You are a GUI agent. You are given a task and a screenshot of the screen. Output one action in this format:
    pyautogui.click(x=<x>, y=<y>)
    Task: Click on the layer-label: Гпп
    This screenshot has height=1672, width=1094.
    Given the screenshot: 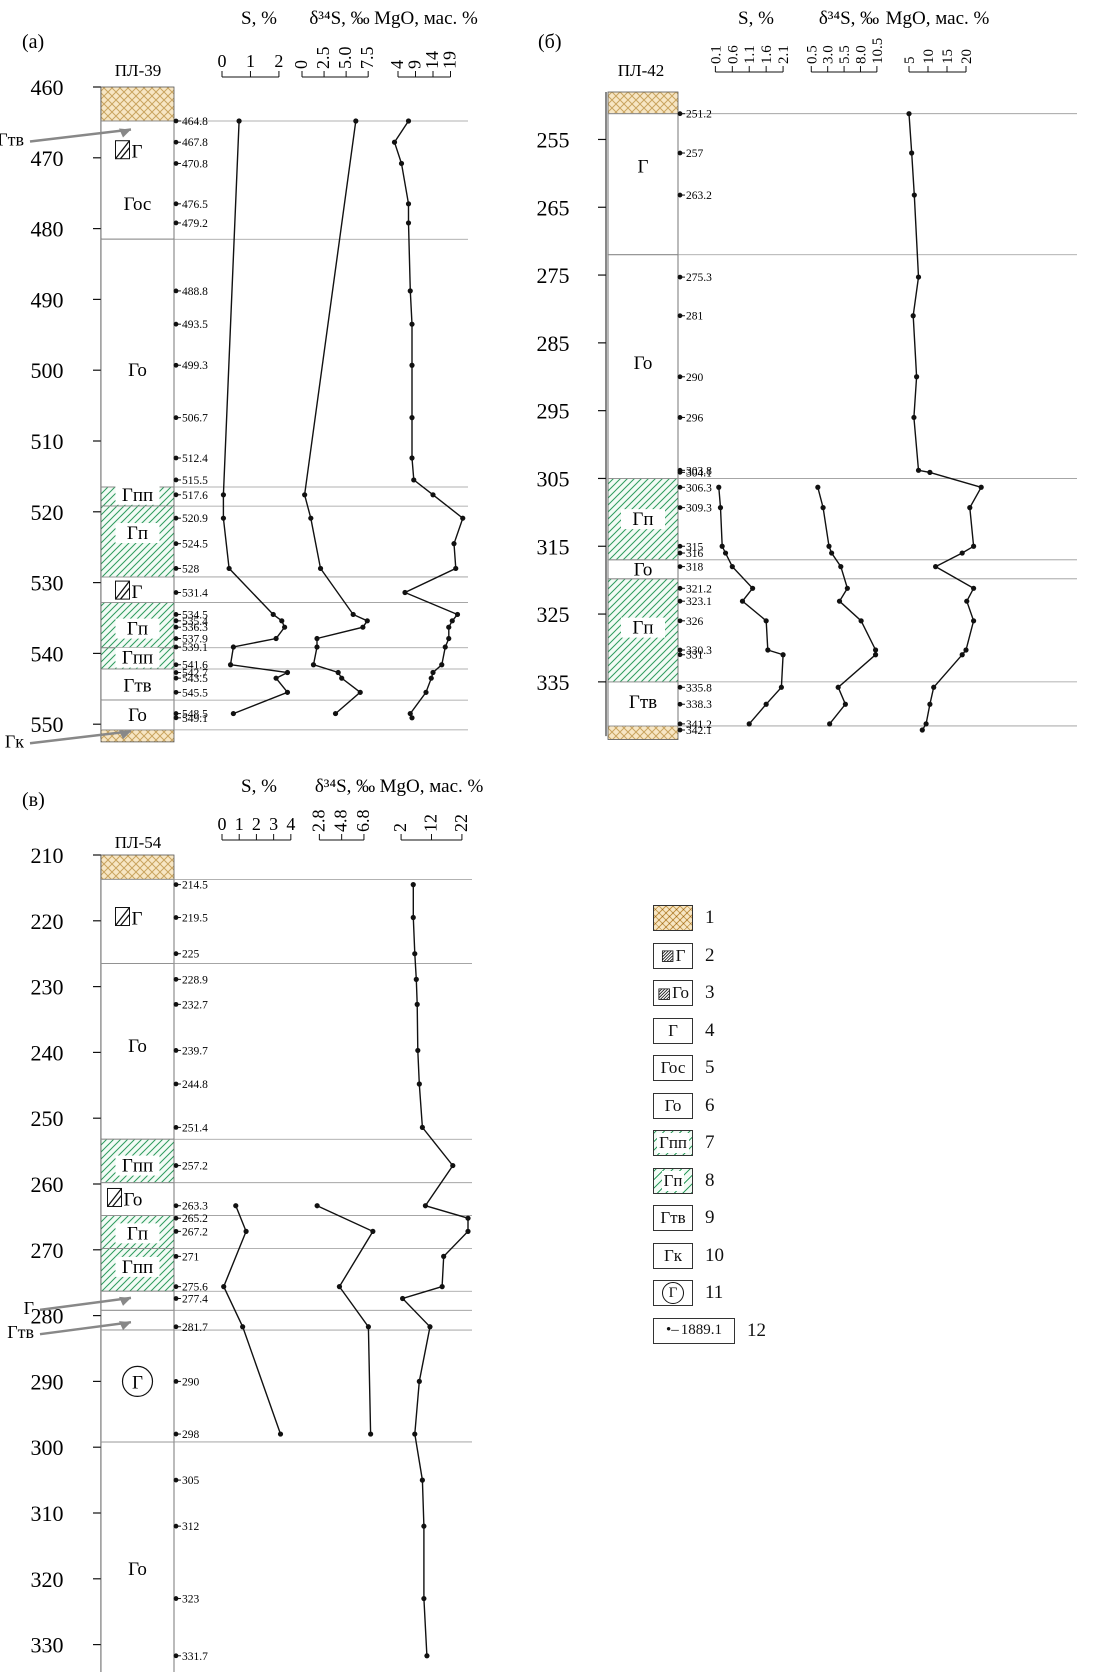 What is the action you would take?
    pyautogui.click(x=137, y=1166)
    